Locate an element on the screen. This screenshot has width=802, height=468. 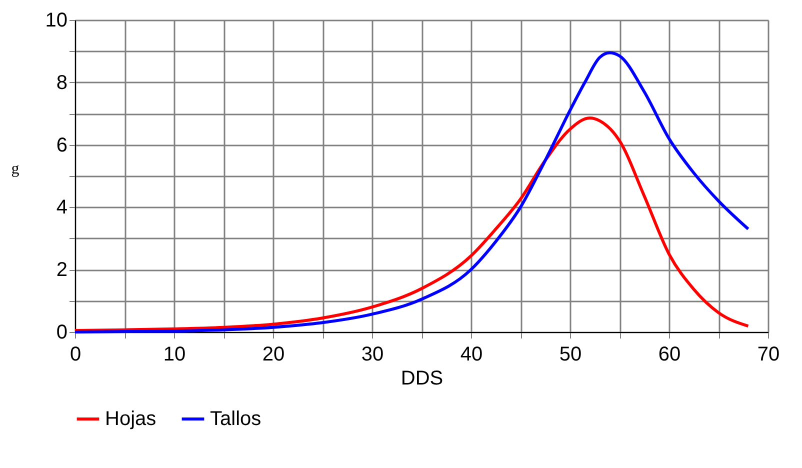
y-tick-label: 10 is located at coordinates (56, 21).